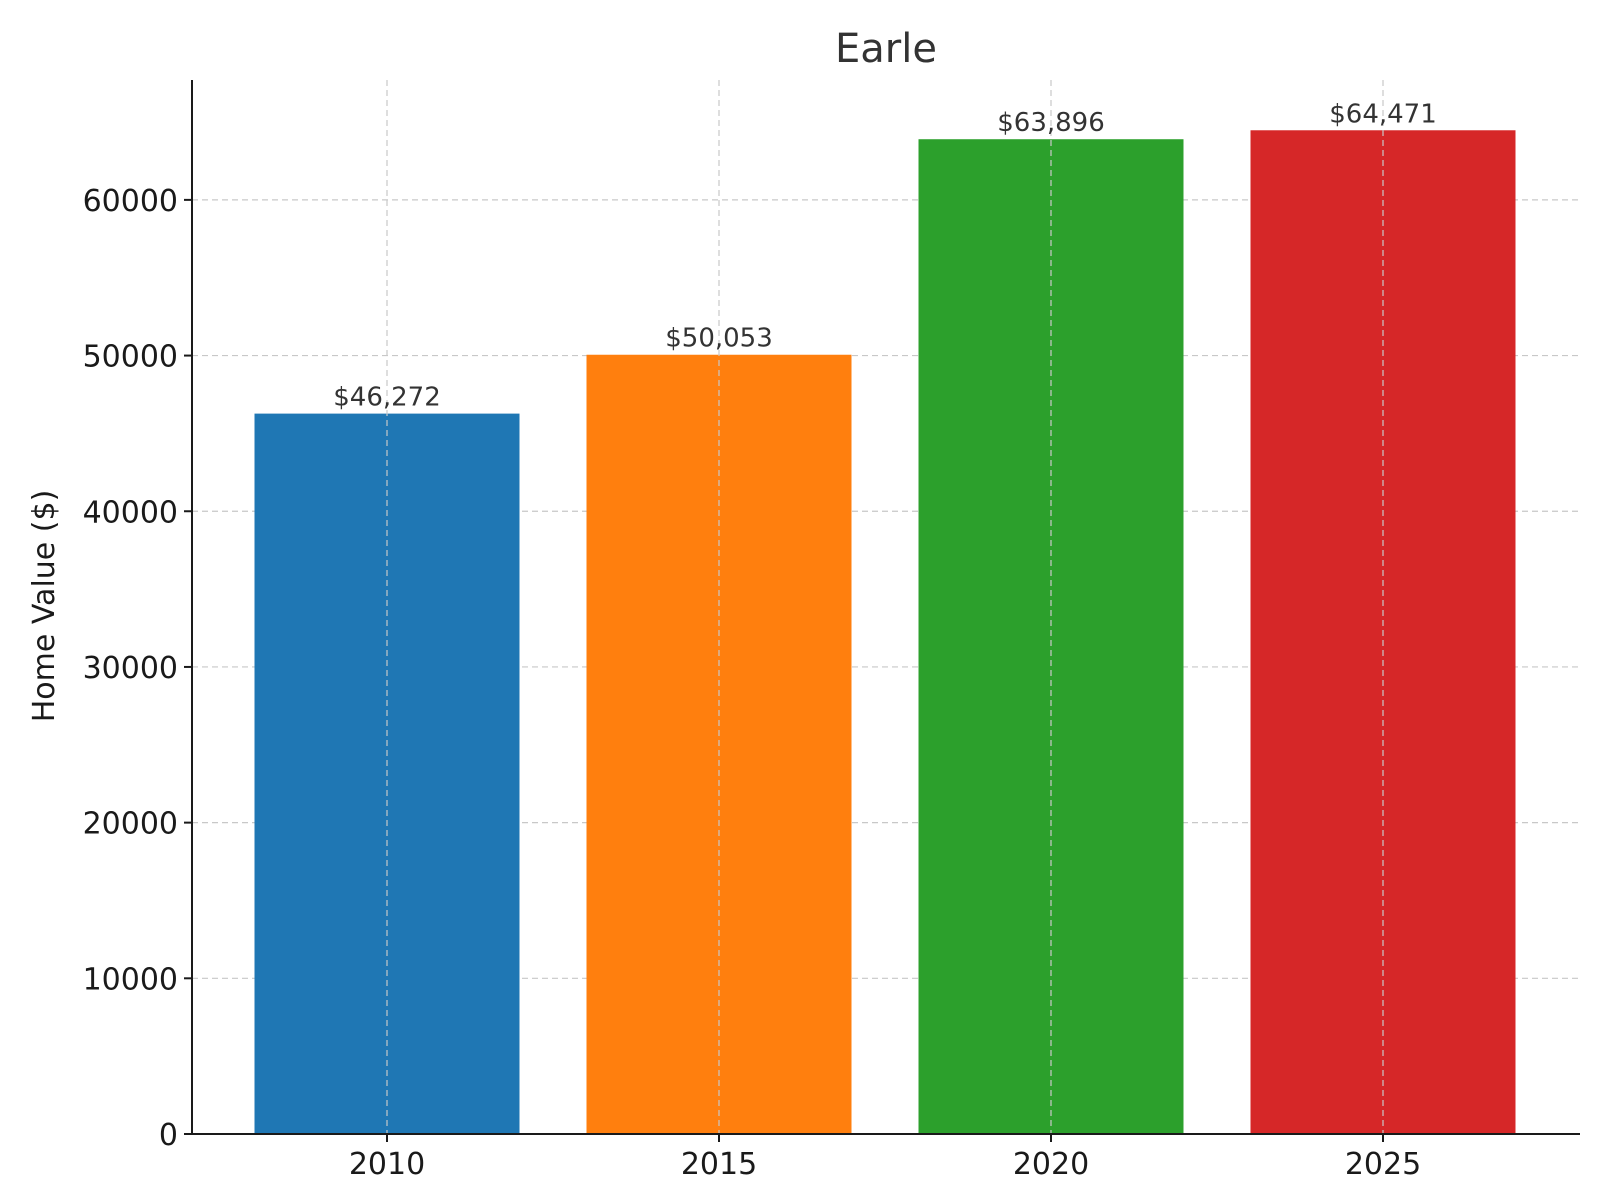 This screenshot has height=1200, width=1600. What do you see at coordinates (130, 824) in the screenshot?
I see `y-tick-label: 20000` at bounding box center [130, 824].